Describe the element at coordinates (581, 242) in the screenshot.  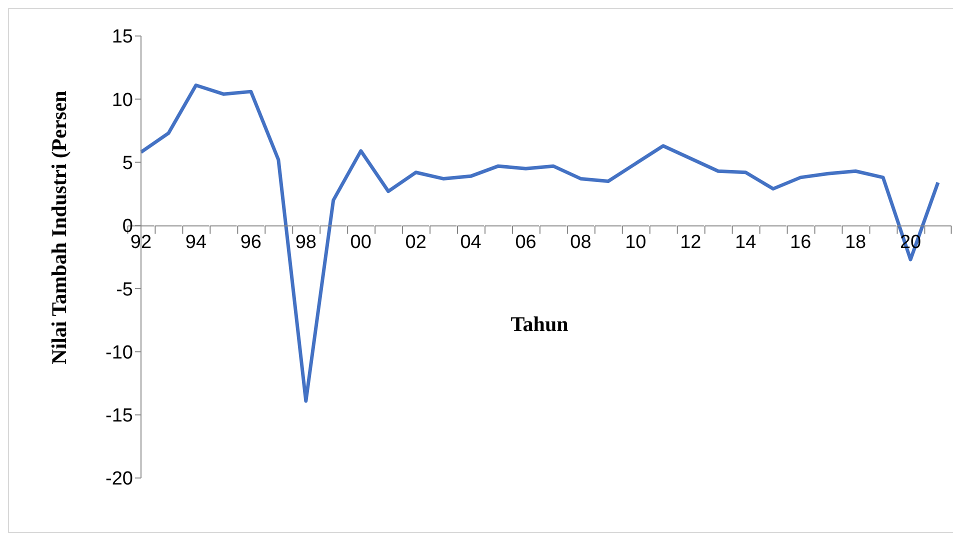
I see `x-tick-label: 08` at that location.